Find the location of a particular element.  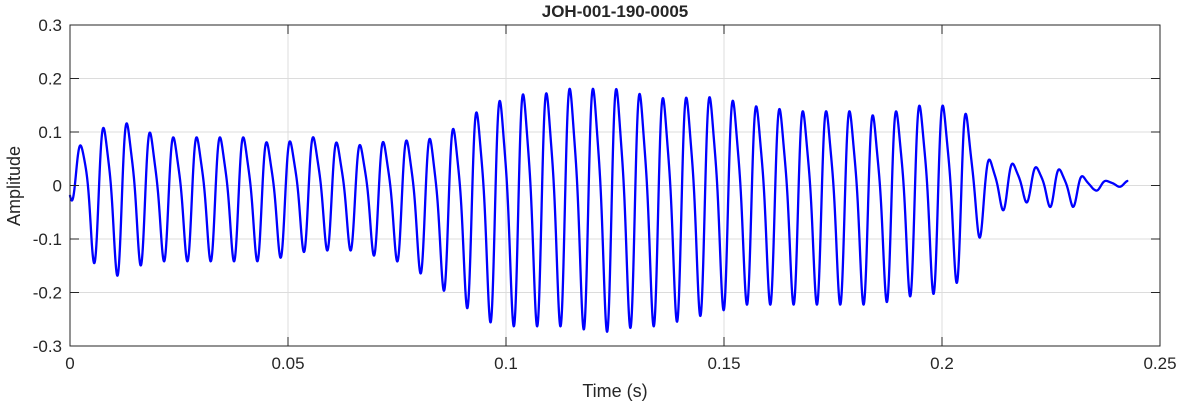

y-tick-label: -0.3 is located at coordinates (47, 346).